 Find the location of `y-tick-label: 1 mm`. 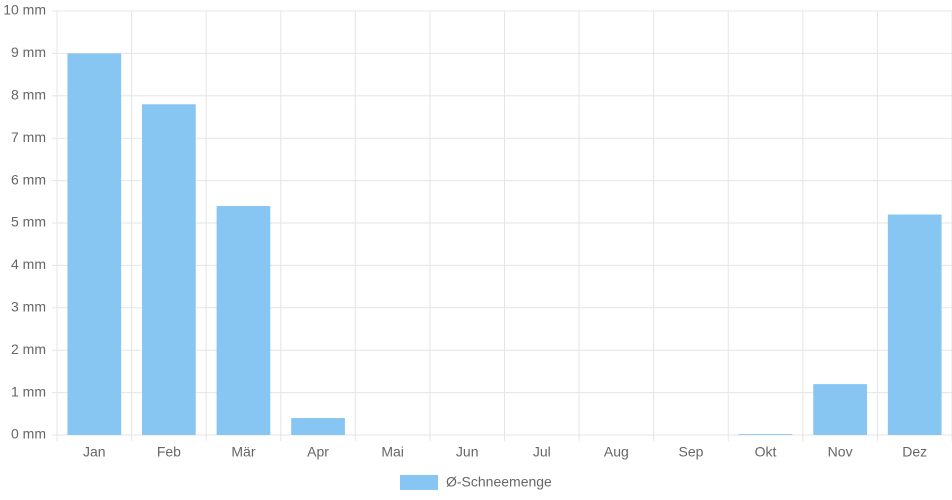

y-tick-label: 1 mm is located at coordinates (28, 391).